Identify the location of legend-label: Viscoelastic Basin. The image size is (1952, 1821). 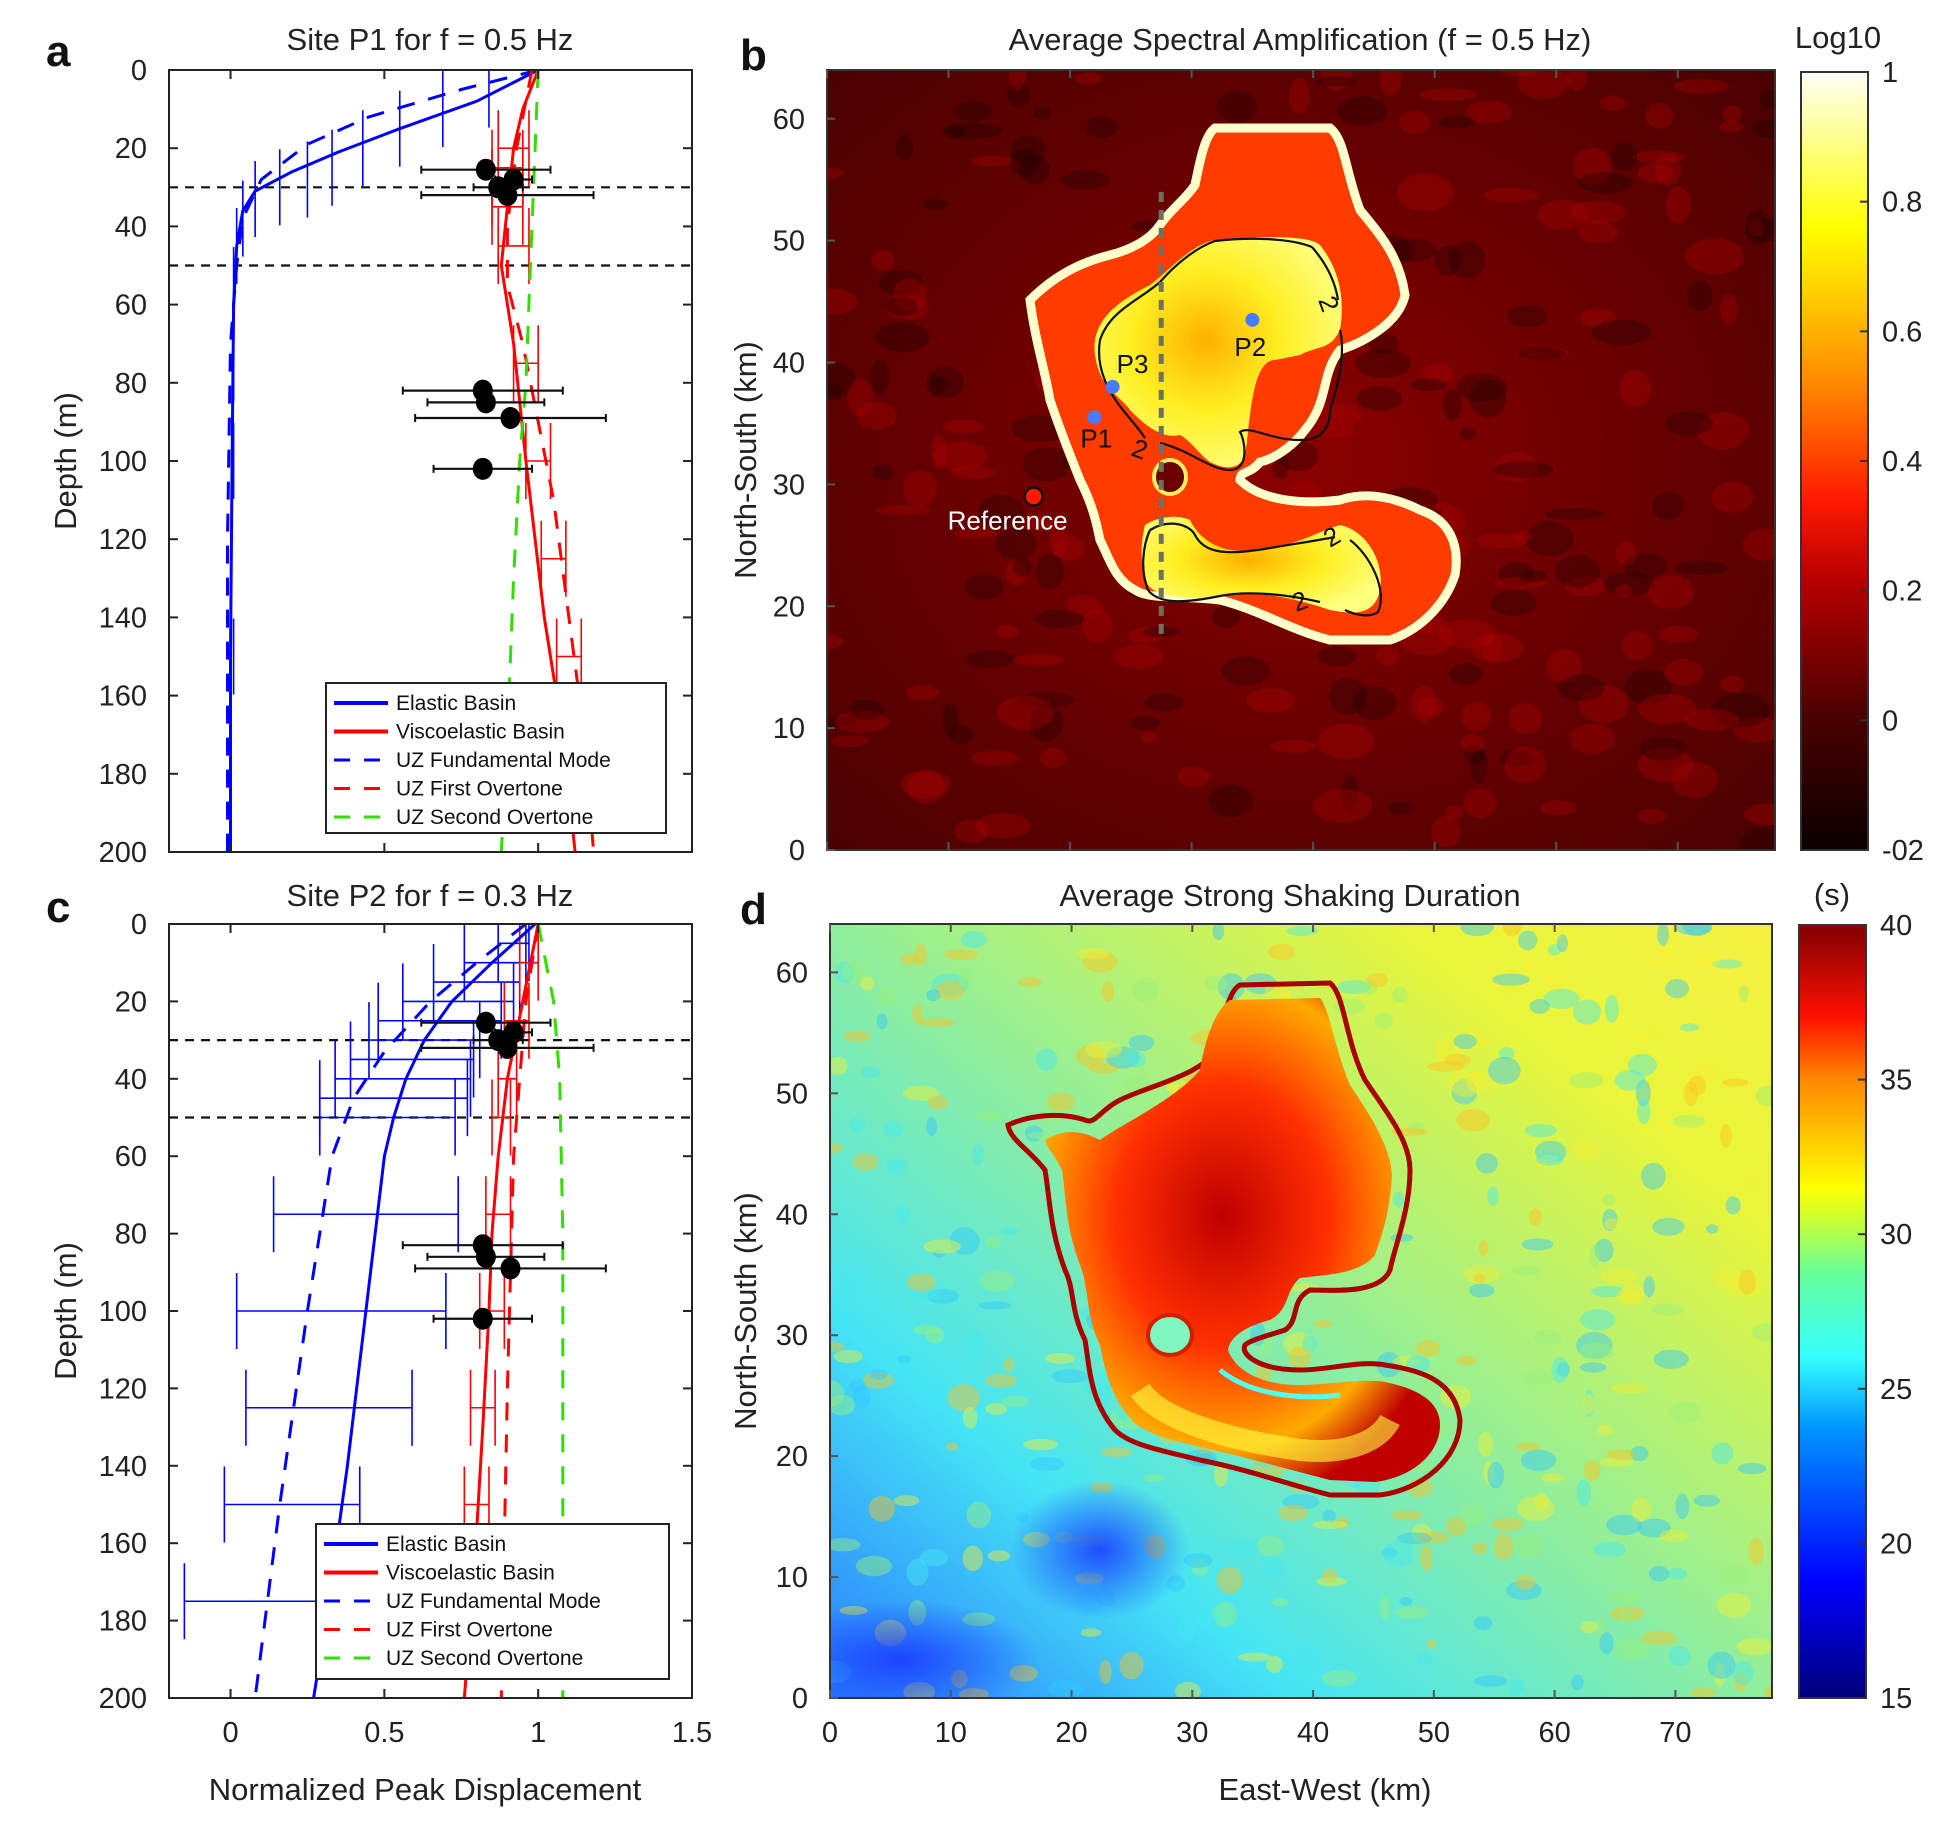
(480, 732).